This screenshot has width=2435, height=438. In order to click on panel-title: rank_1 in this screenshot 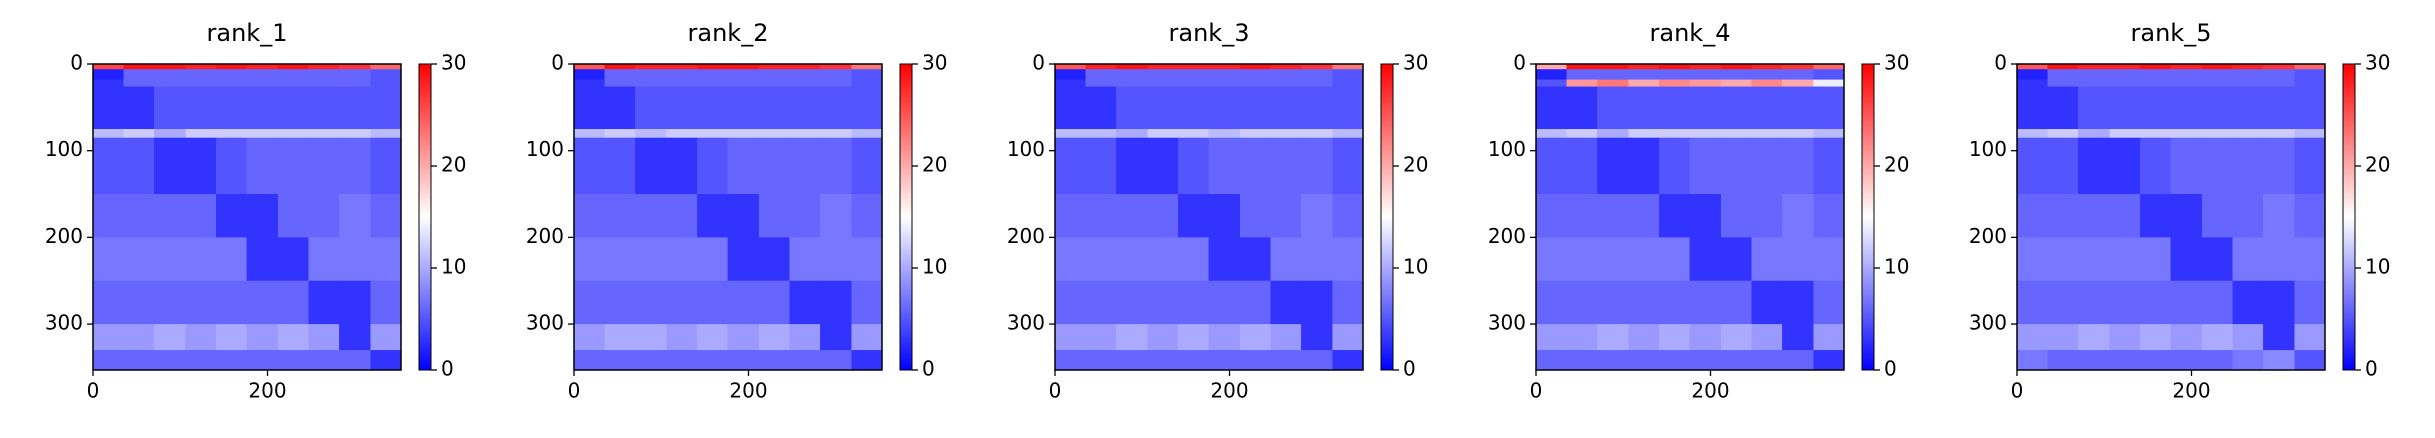, I will do `click(247, 33)`.